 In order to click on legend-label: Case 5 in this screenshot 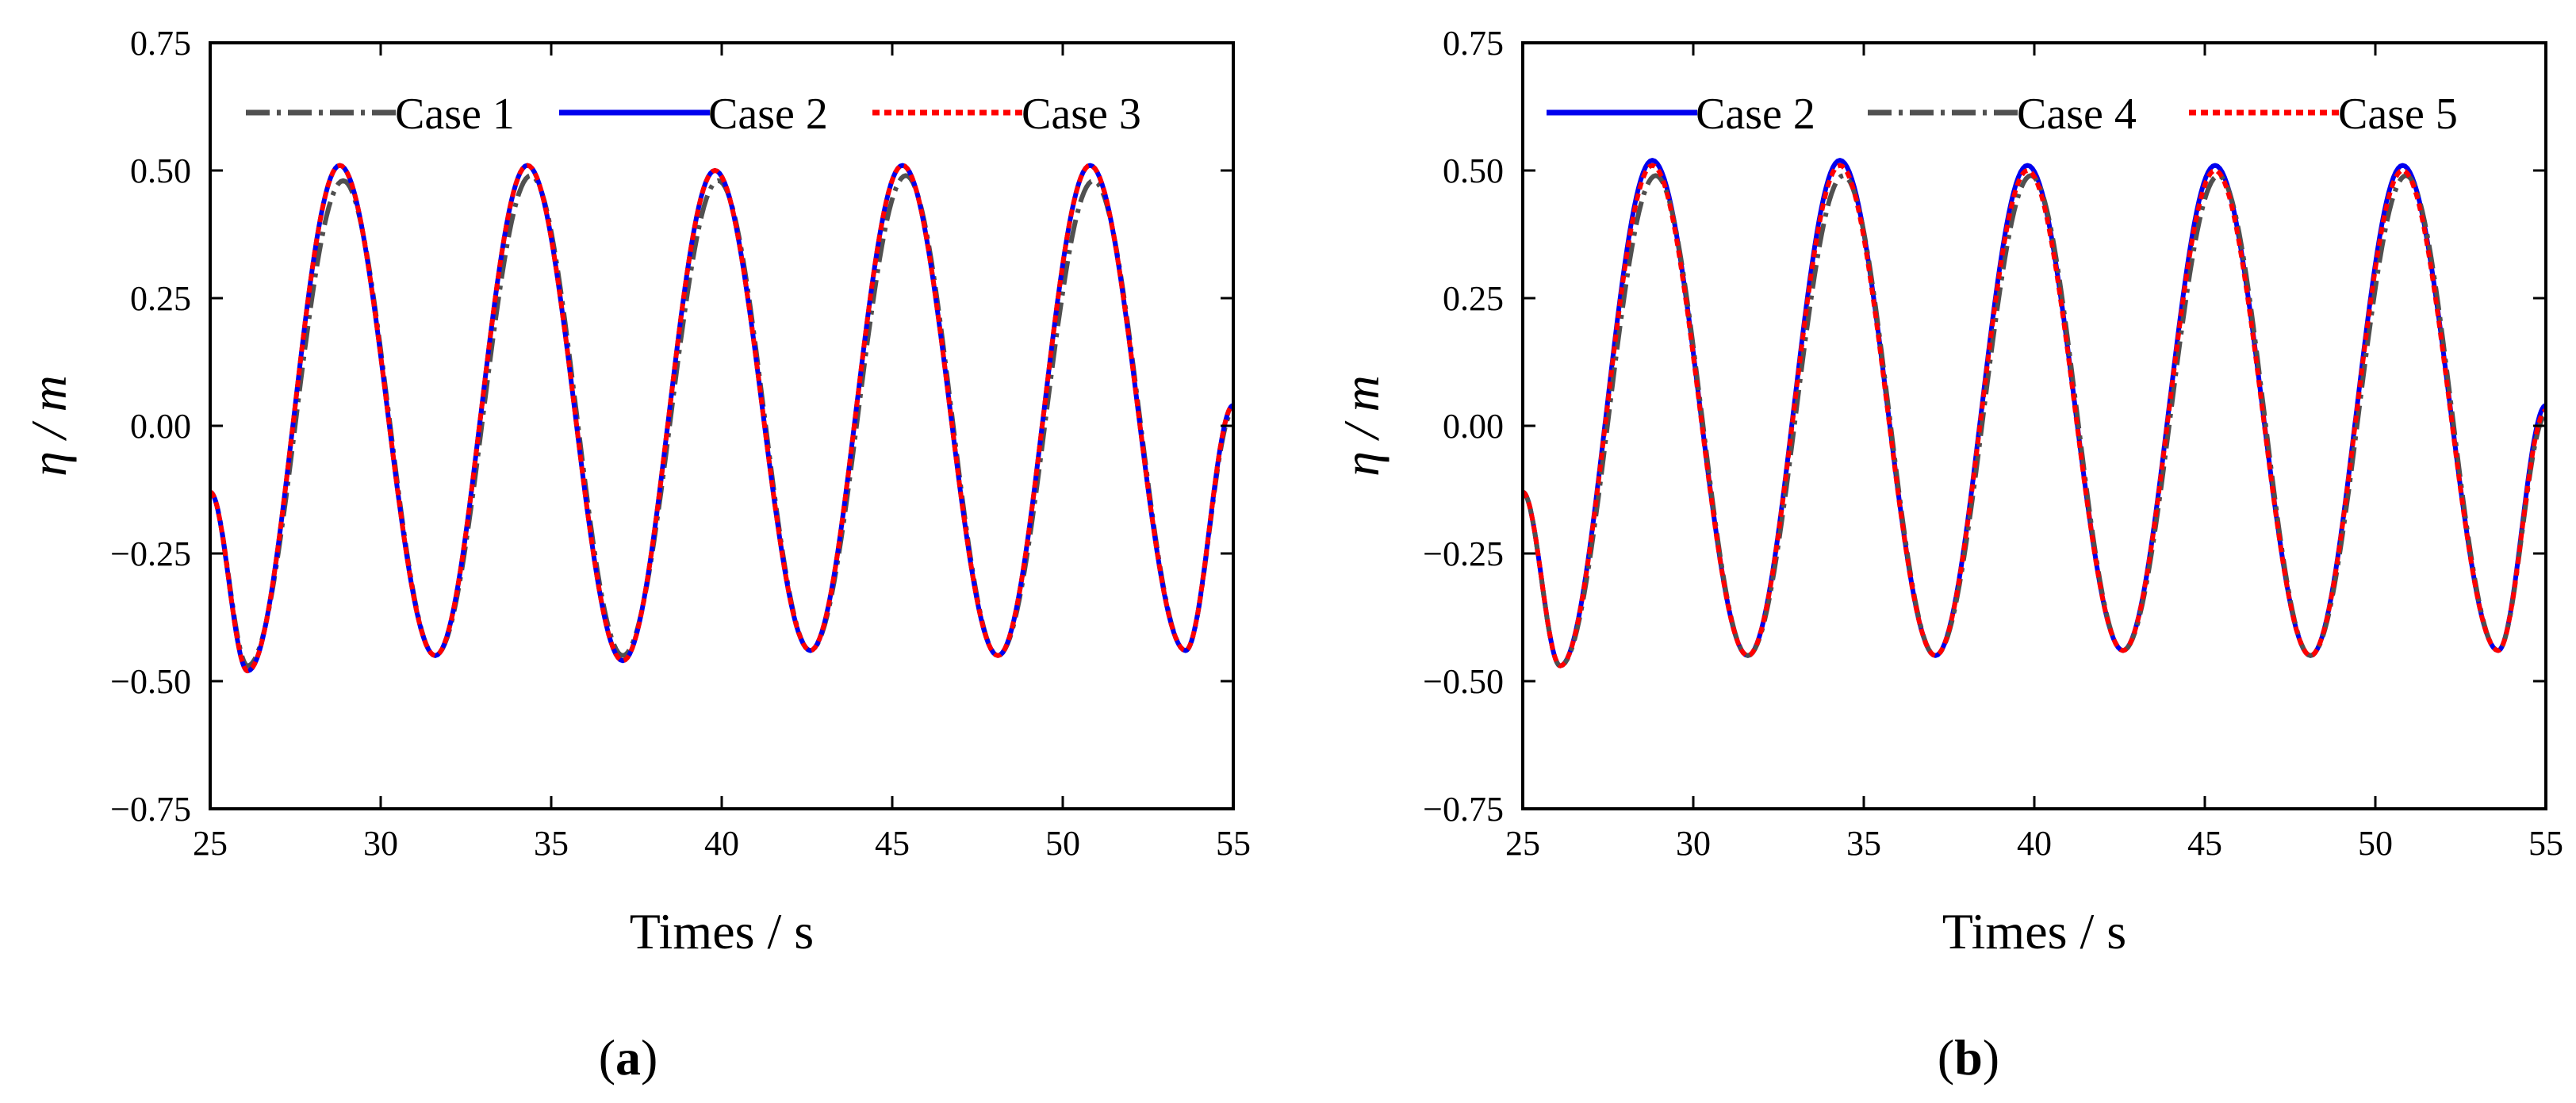, I will do `click(2398, 115)`.